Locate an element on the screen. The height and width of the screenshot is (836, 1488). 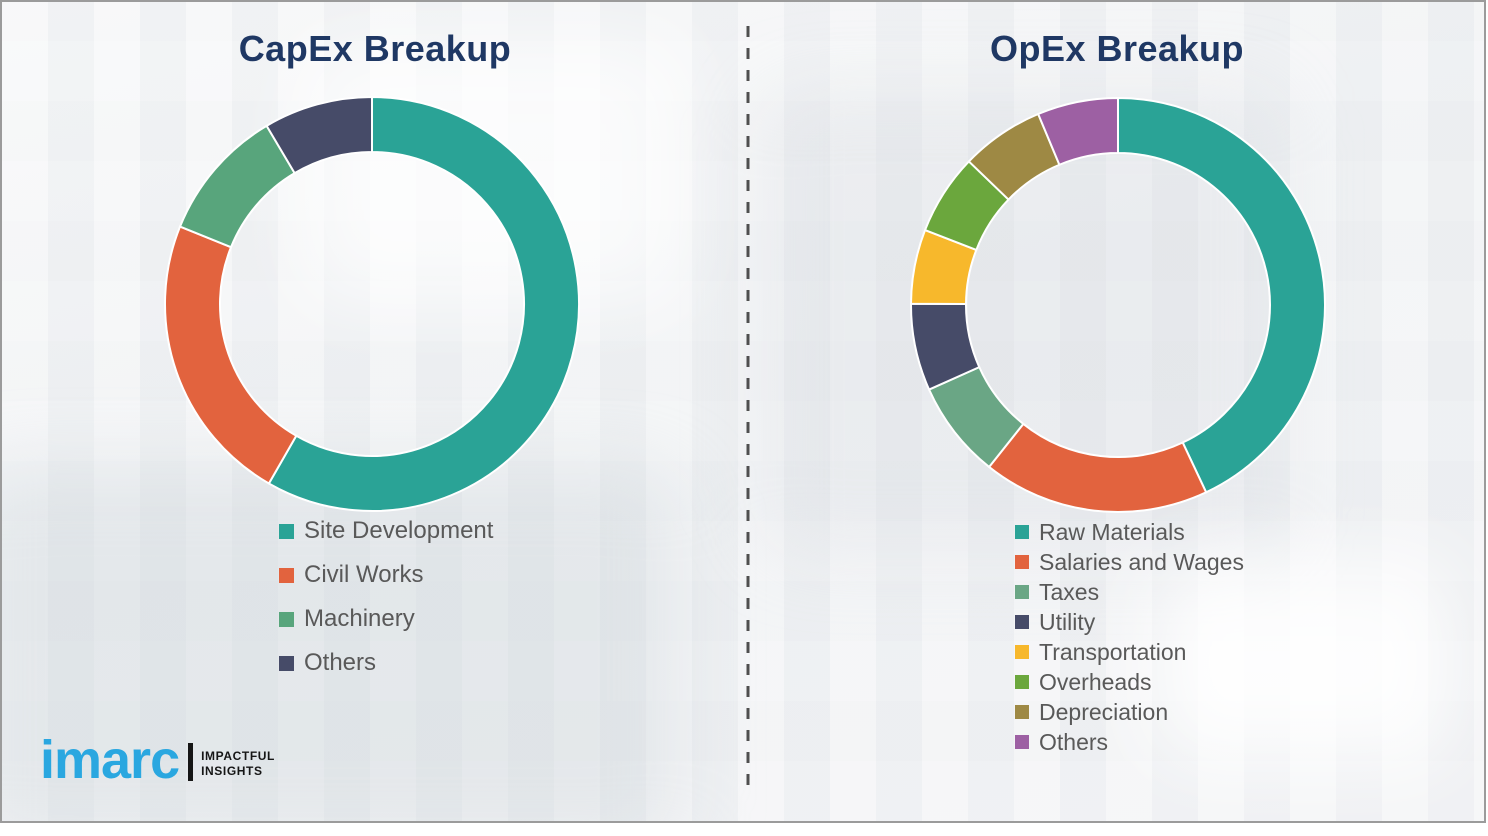
legend-item-raw-materials: Raw Materials is located at coordinates (1129, 532).